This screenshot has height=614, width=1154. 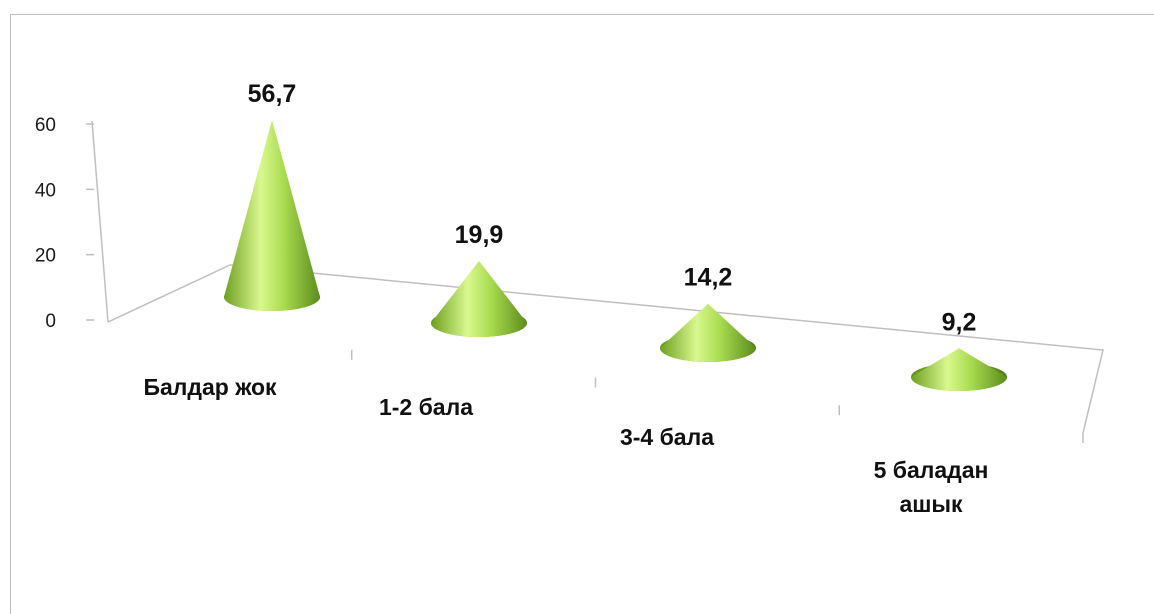 What do you see at coordinates (479, 235) in the screenshot?
I see `data-label-2: 19,9` at bounding box center [479, 235].